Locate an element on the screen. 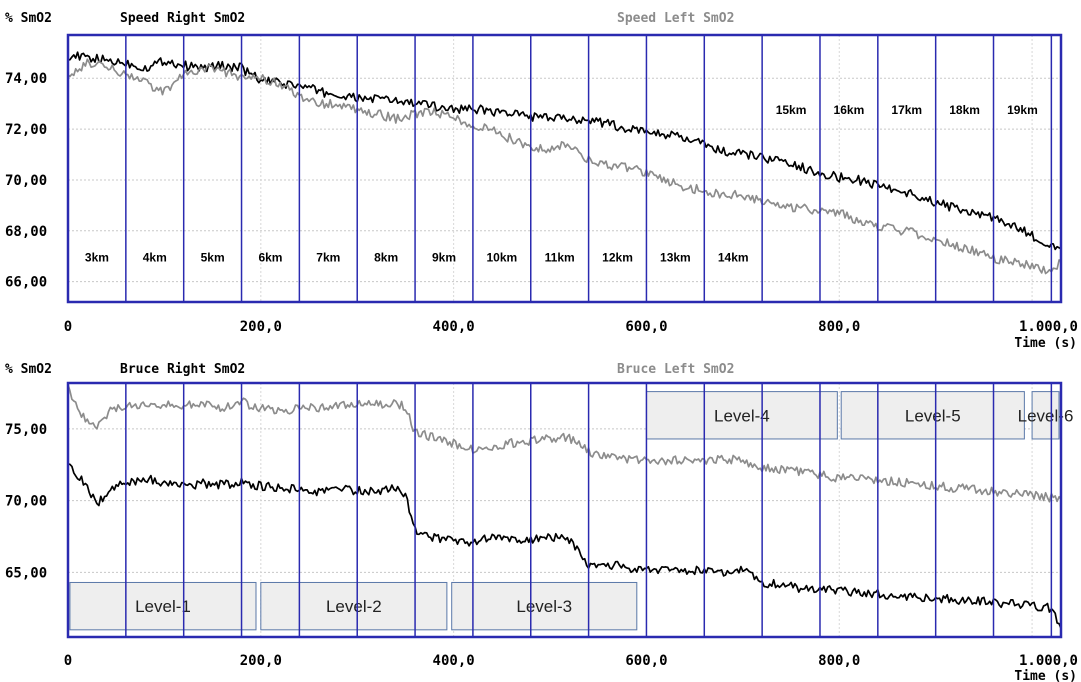 The height and width of the screenshot is (682, 1081). speed-segment-label-10km: 10km is located at coordinates (501, 257).